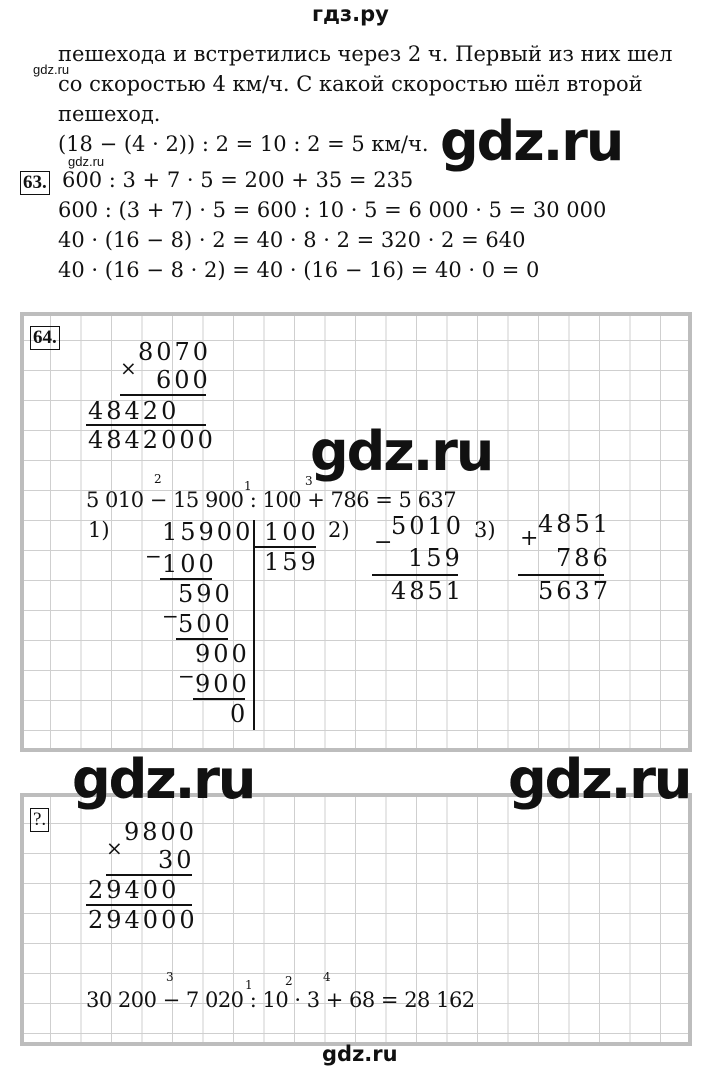  What do you see at coordinates (161, 832) in the screenshot?
I see `factor-a: 9800` at bounding box center [161, 832].